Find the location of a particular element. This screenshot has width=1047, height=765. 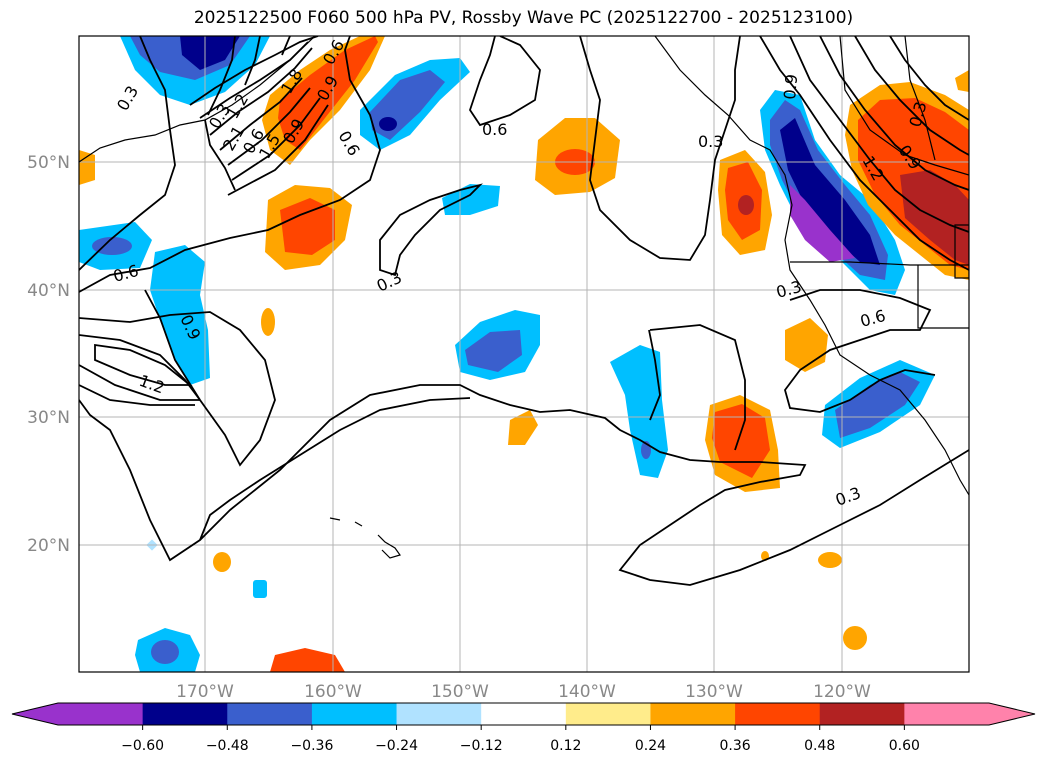

lon-label: 140°W is located at coordinates (587, 692).